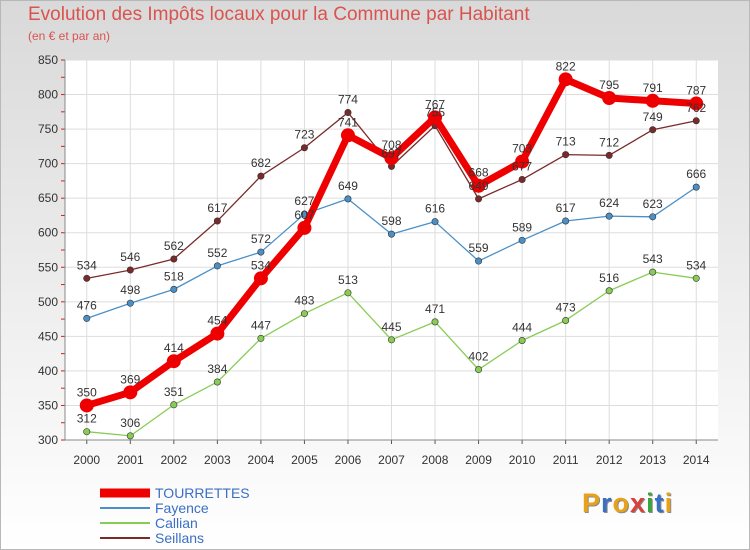  I want to click on x-tick-label: 2007, so click(391, 460).